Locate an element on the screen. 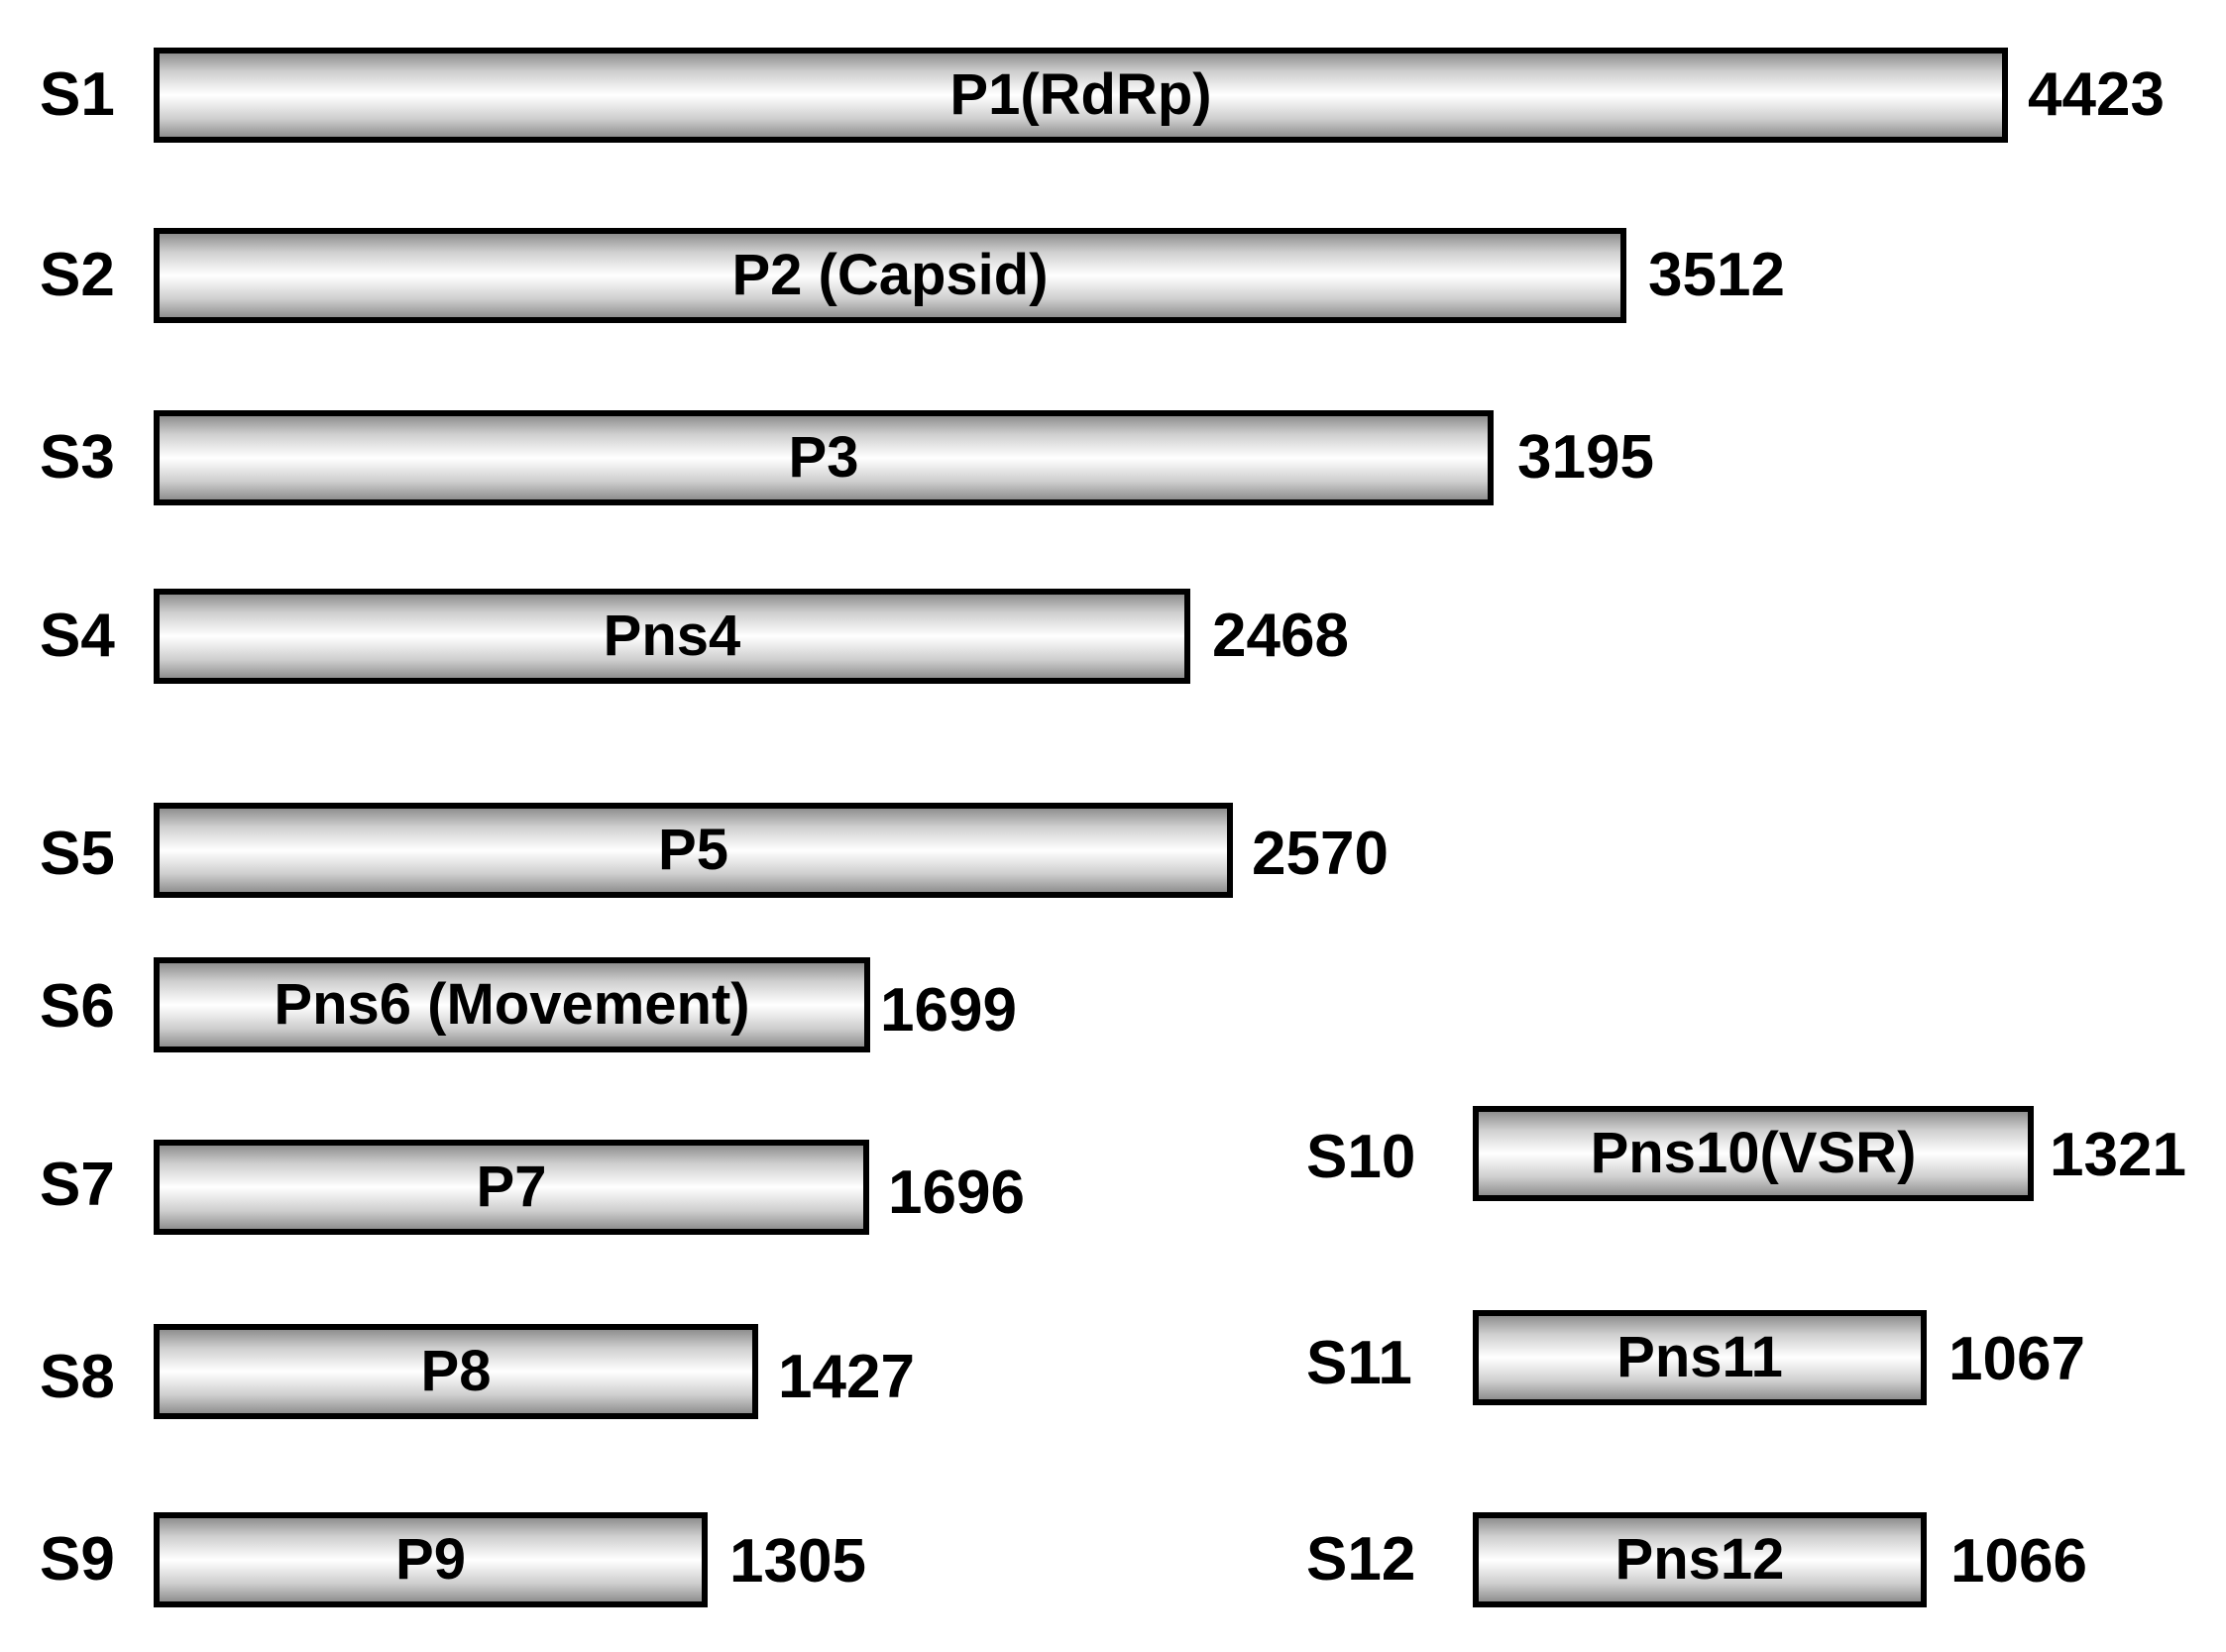  segment-length-s2: 3512 is located at coordinates (1716, 275).